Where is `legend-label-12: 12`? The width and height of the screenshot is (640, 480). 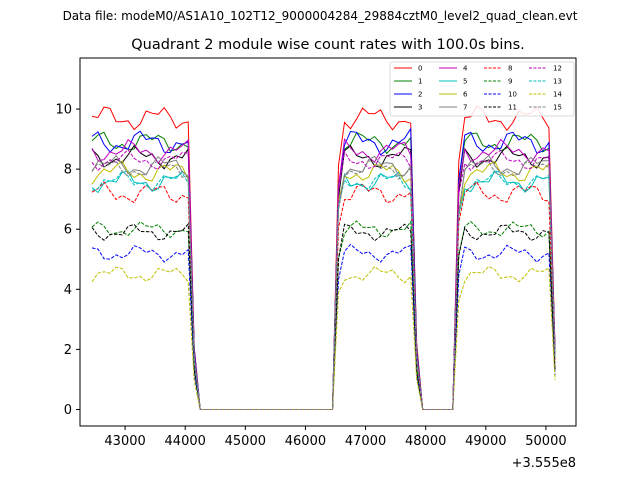
legend-label-12: 12 is located at coordinates (557, 69).